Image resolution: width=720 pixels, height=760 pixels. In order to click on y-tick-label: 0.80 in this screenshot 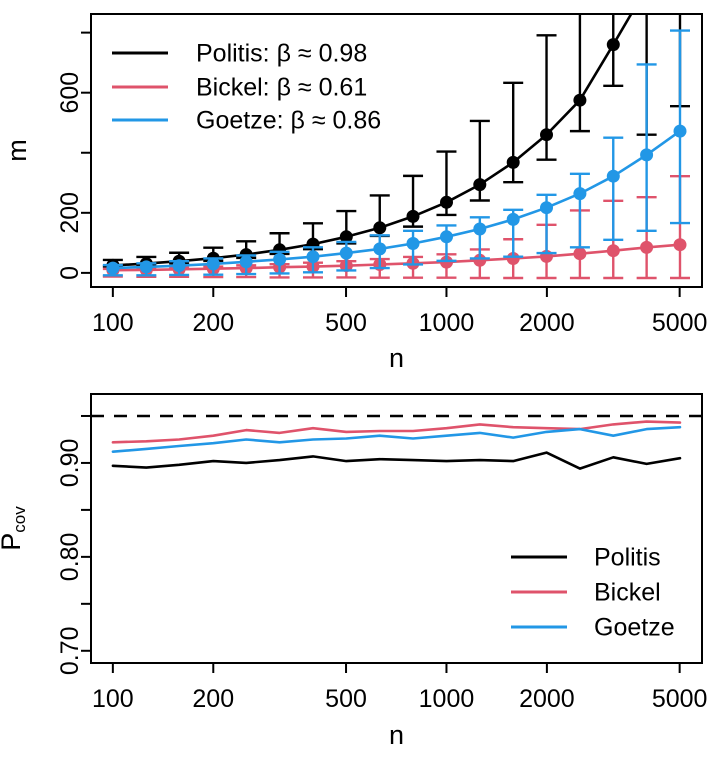, I will do `click(70, 557)`.